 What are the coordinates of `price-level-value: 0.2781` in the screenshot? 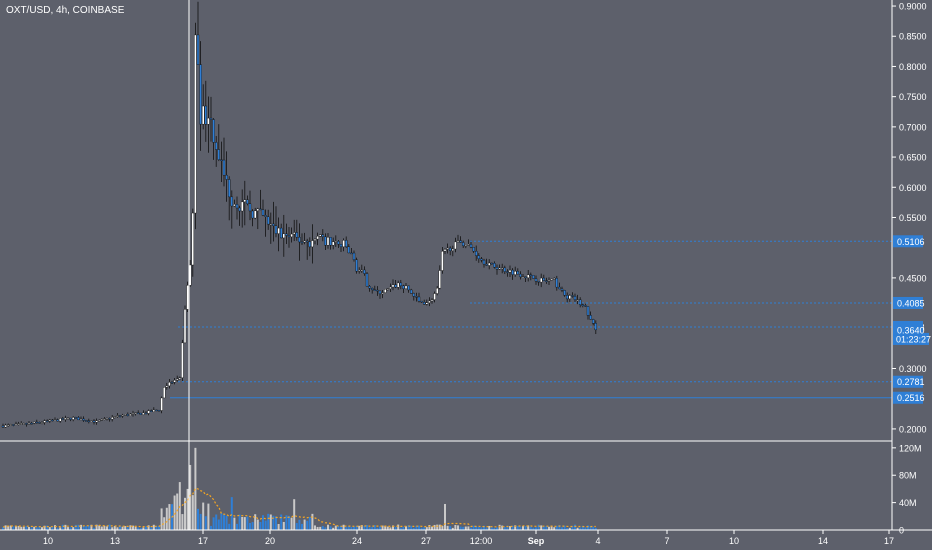 It's located at (911, 382).